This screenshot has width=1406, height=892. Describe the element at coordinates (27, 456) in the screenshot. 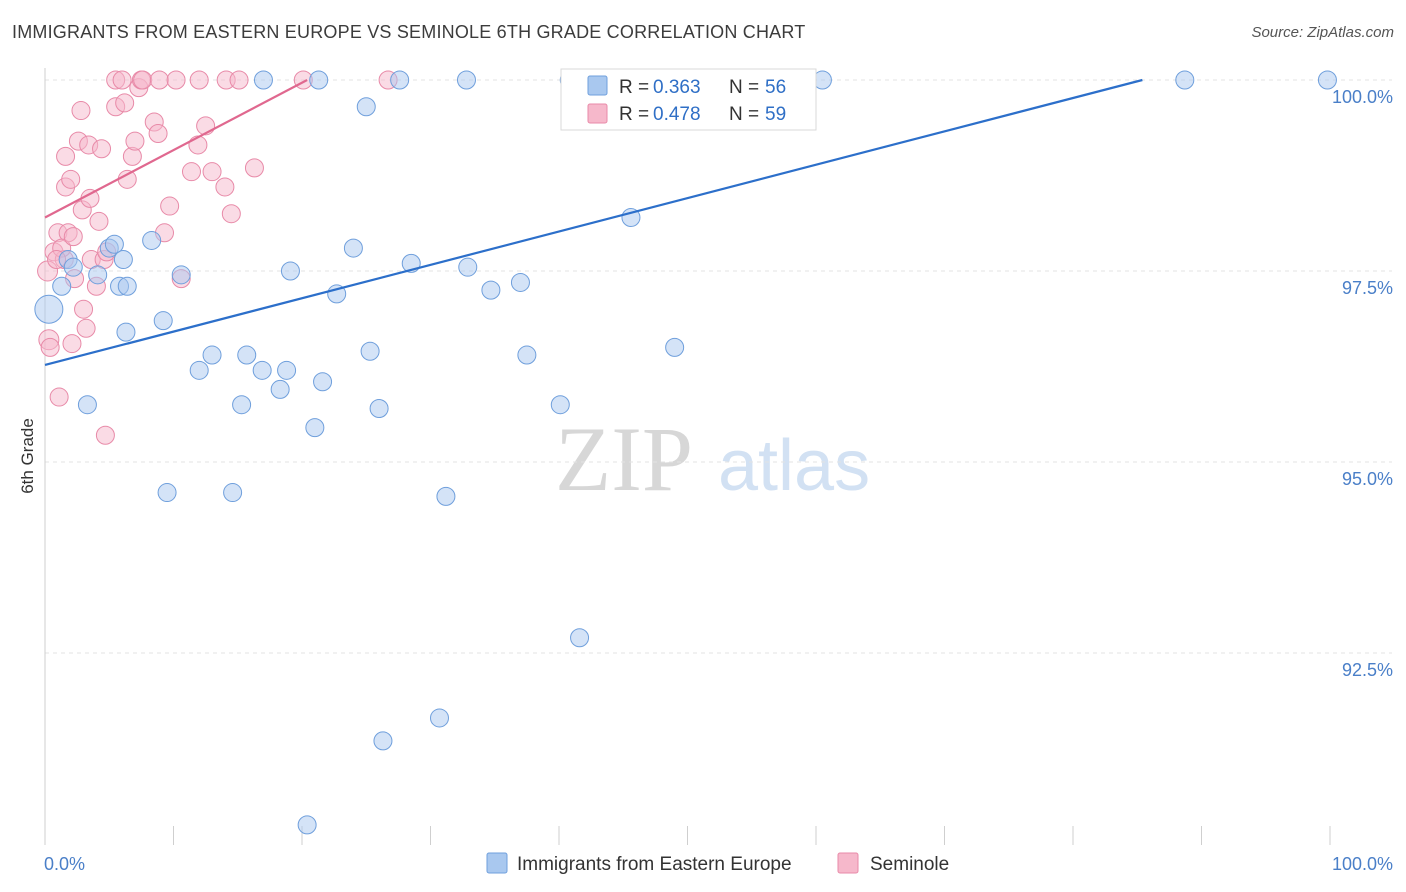

I see `y-axis-label: 6th Grade` at that location.